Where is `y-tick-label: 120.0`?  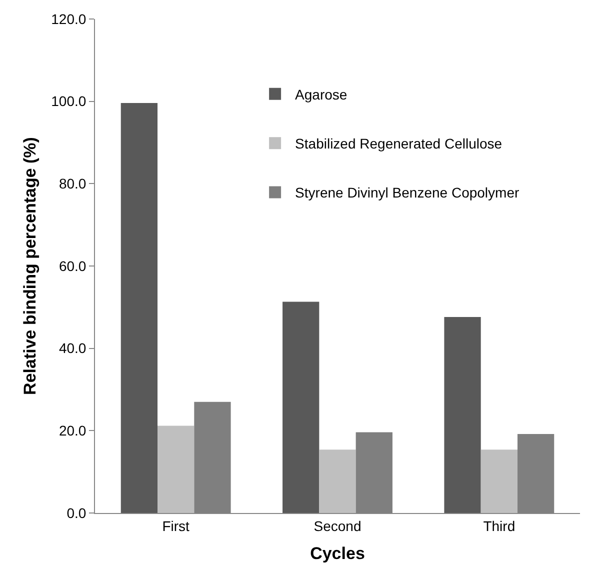 y-tick-label: 120.0 is located at coordinates (68, 18).